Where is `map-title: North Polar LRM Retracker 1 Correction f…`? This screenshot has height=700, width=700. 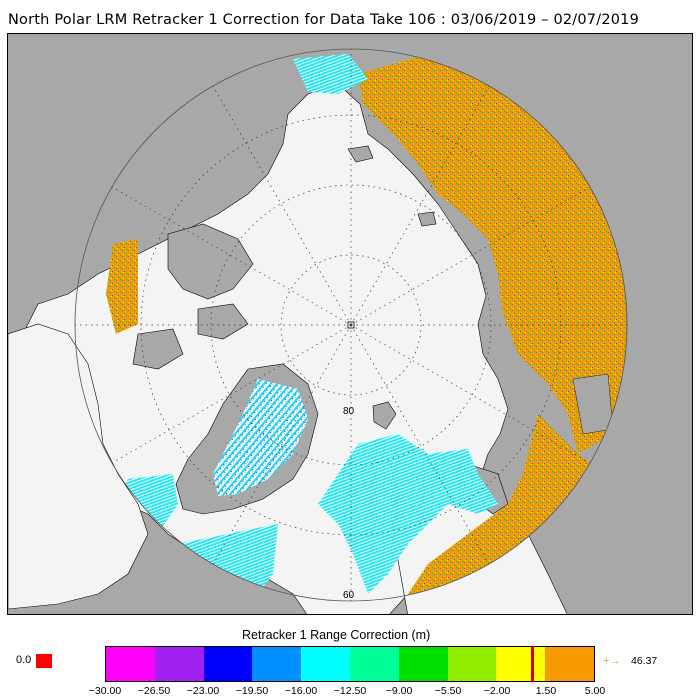 map-title: North Polar LRM Retracker 1 Correction f… is located at coordinates (324, 20).